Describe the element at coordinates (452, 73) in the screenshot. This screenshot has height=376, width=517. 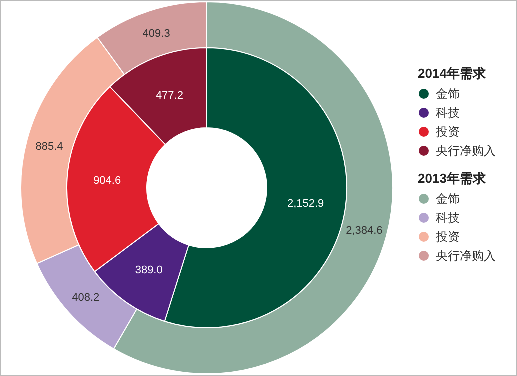
I see `legend-title: 2014年需求` at that location.